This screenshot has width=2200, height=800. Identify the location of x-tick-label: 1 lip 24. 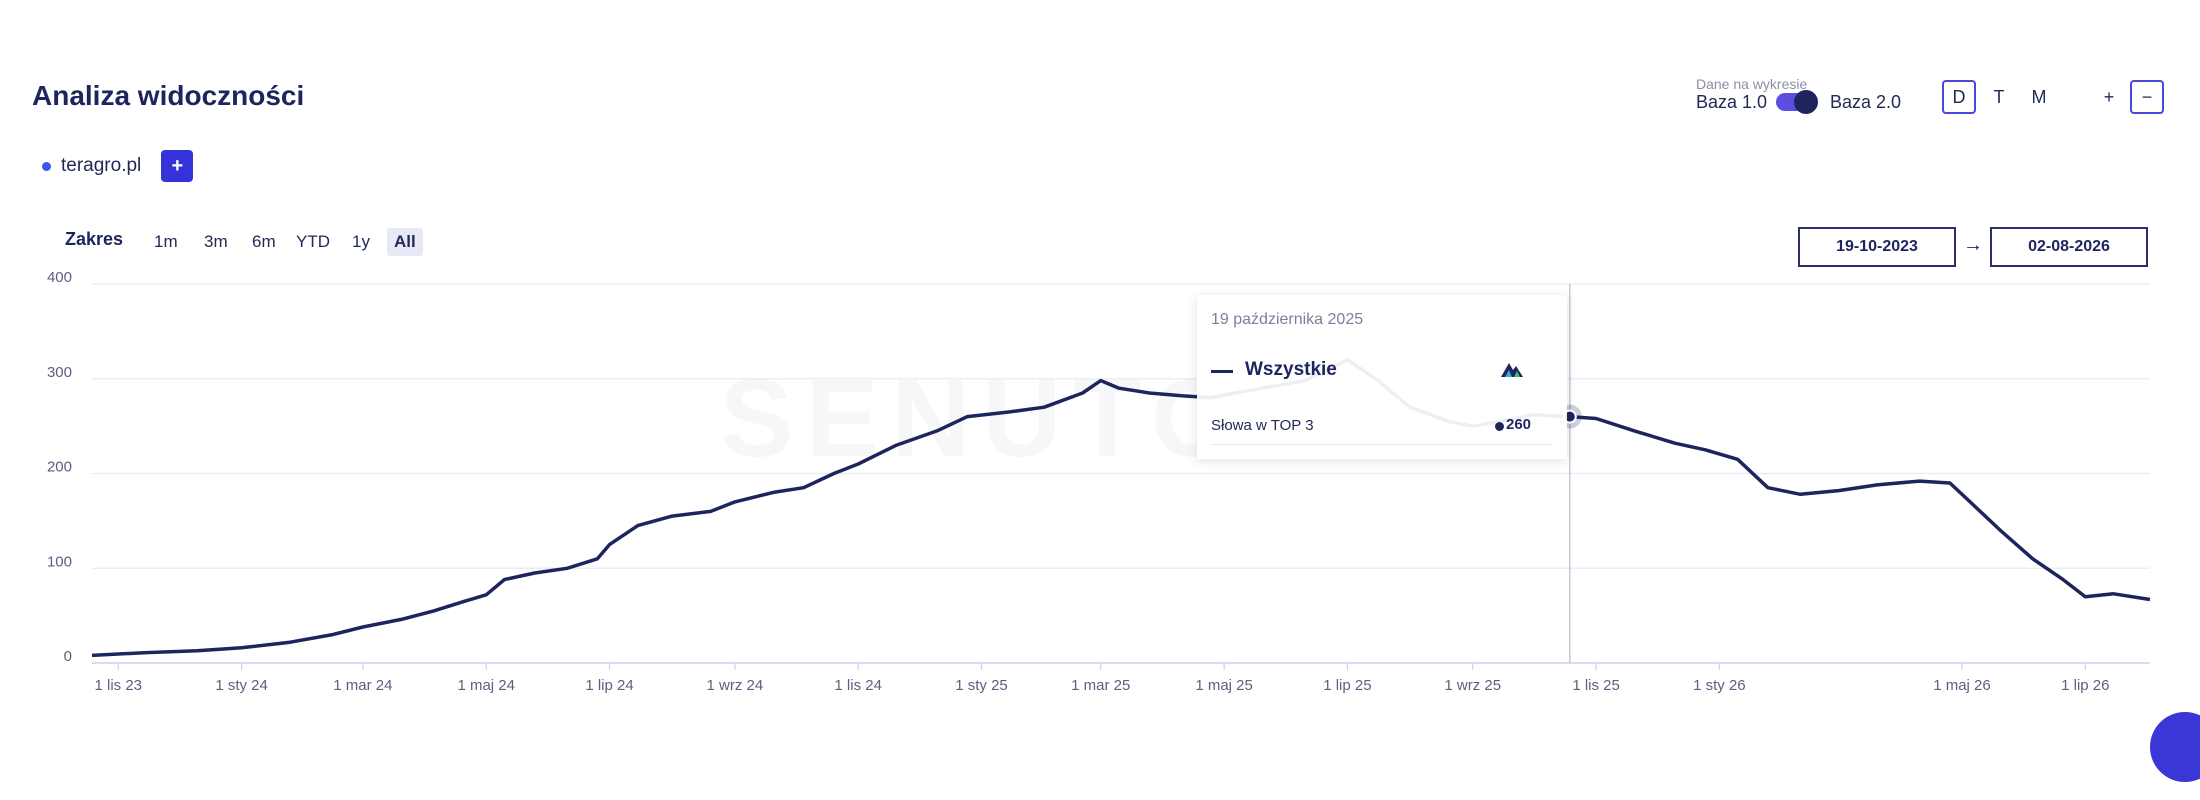
(609, 685).